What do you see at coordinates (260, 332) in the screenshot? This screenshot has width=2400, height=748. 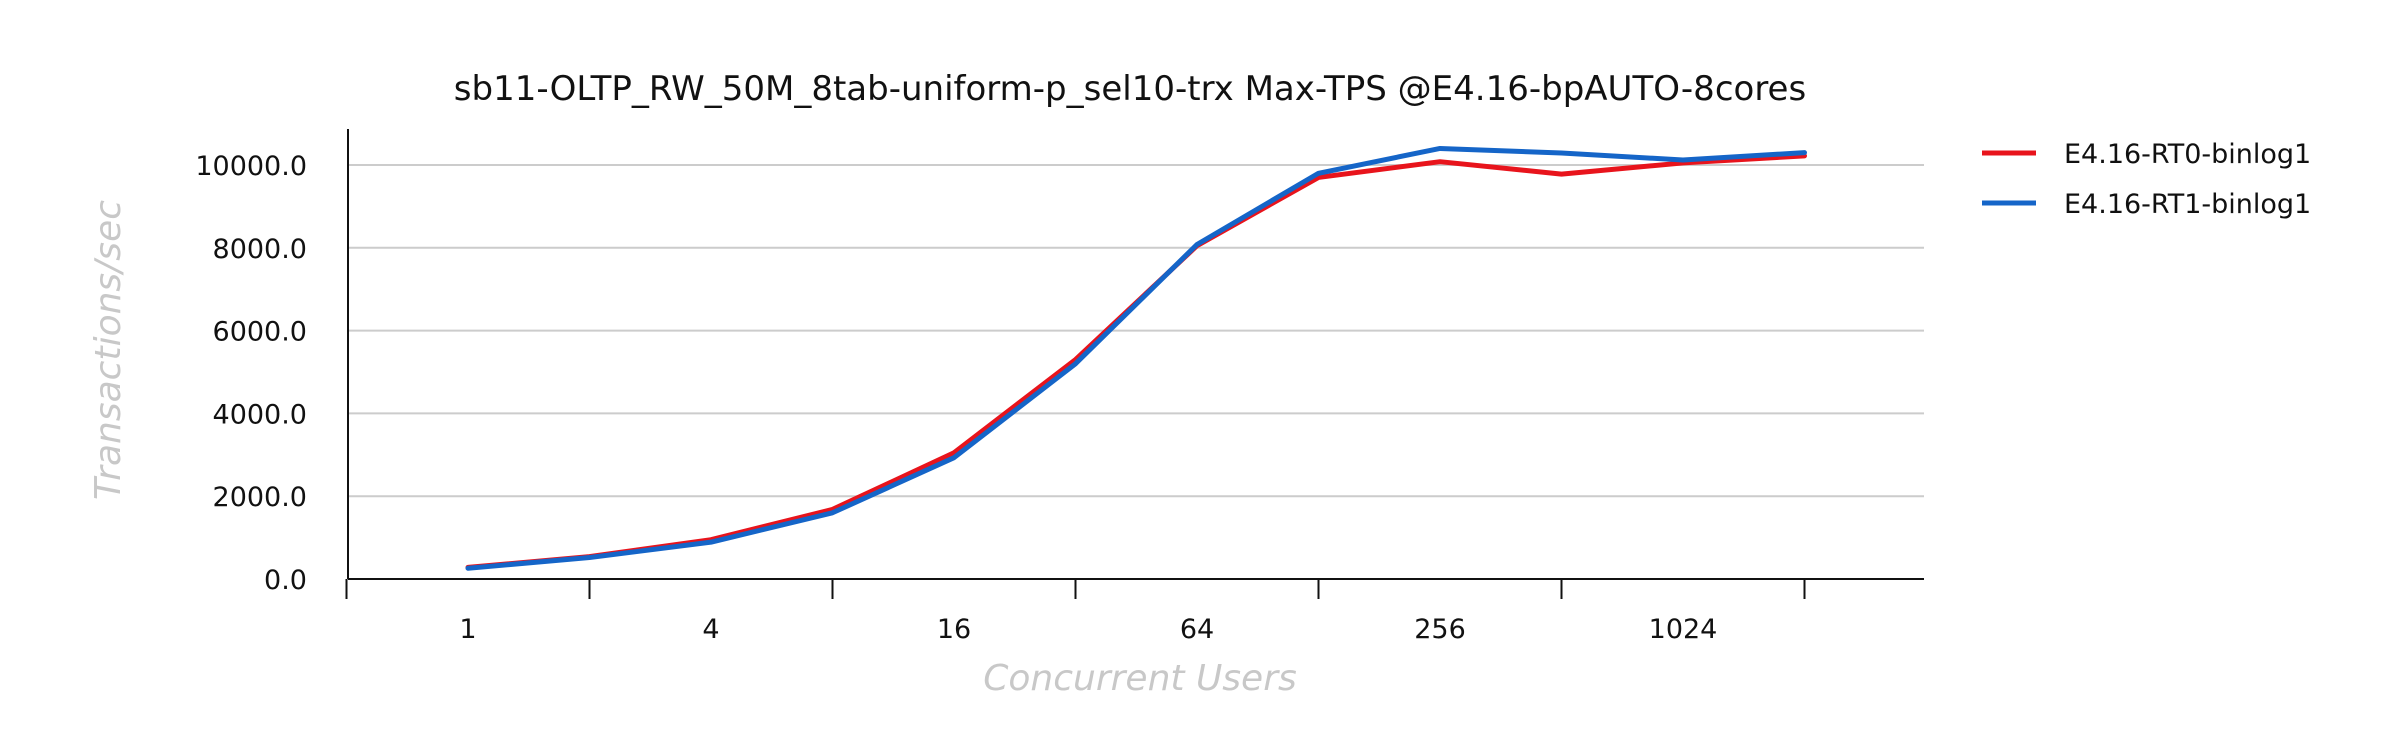 I see `y-tick-label: 6000.0` at bounding box center [260, 332].